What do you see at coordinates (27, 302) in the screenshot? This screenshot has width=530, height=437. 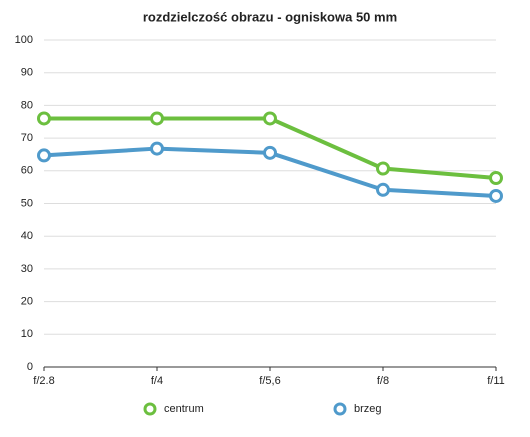 I see `y-tick-label: 20` at bounding box center [27, 302].